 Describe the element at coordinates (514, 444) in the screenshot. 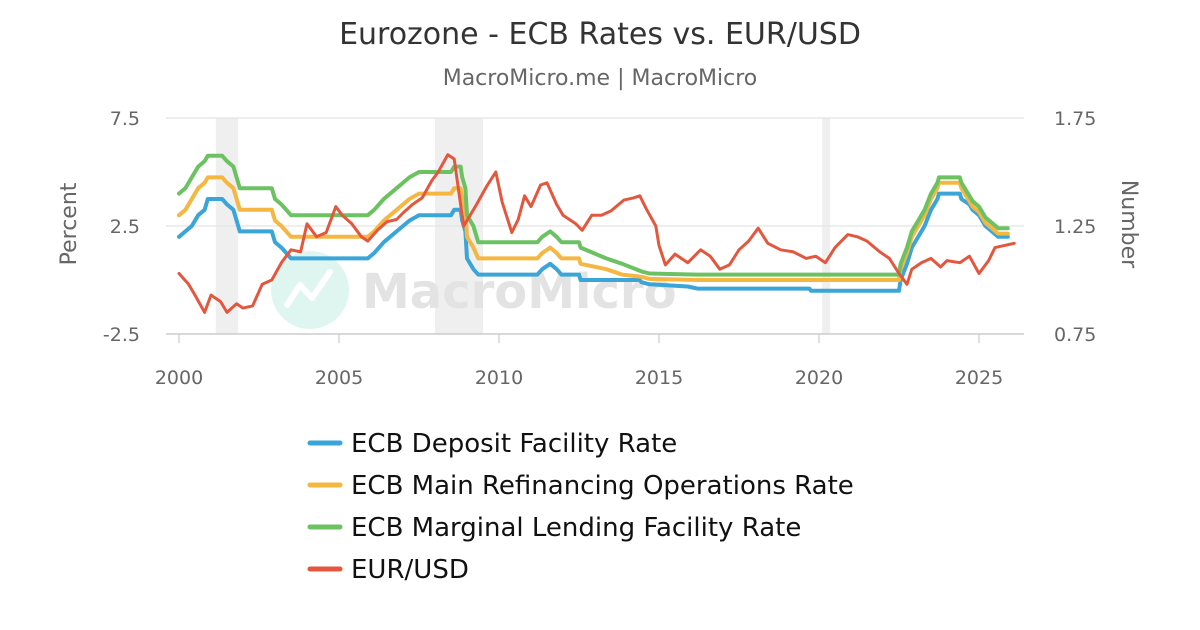

I see `legend-label-ecb-deposit-facility-rate: ECB Deposit Facility Rate` at that location.